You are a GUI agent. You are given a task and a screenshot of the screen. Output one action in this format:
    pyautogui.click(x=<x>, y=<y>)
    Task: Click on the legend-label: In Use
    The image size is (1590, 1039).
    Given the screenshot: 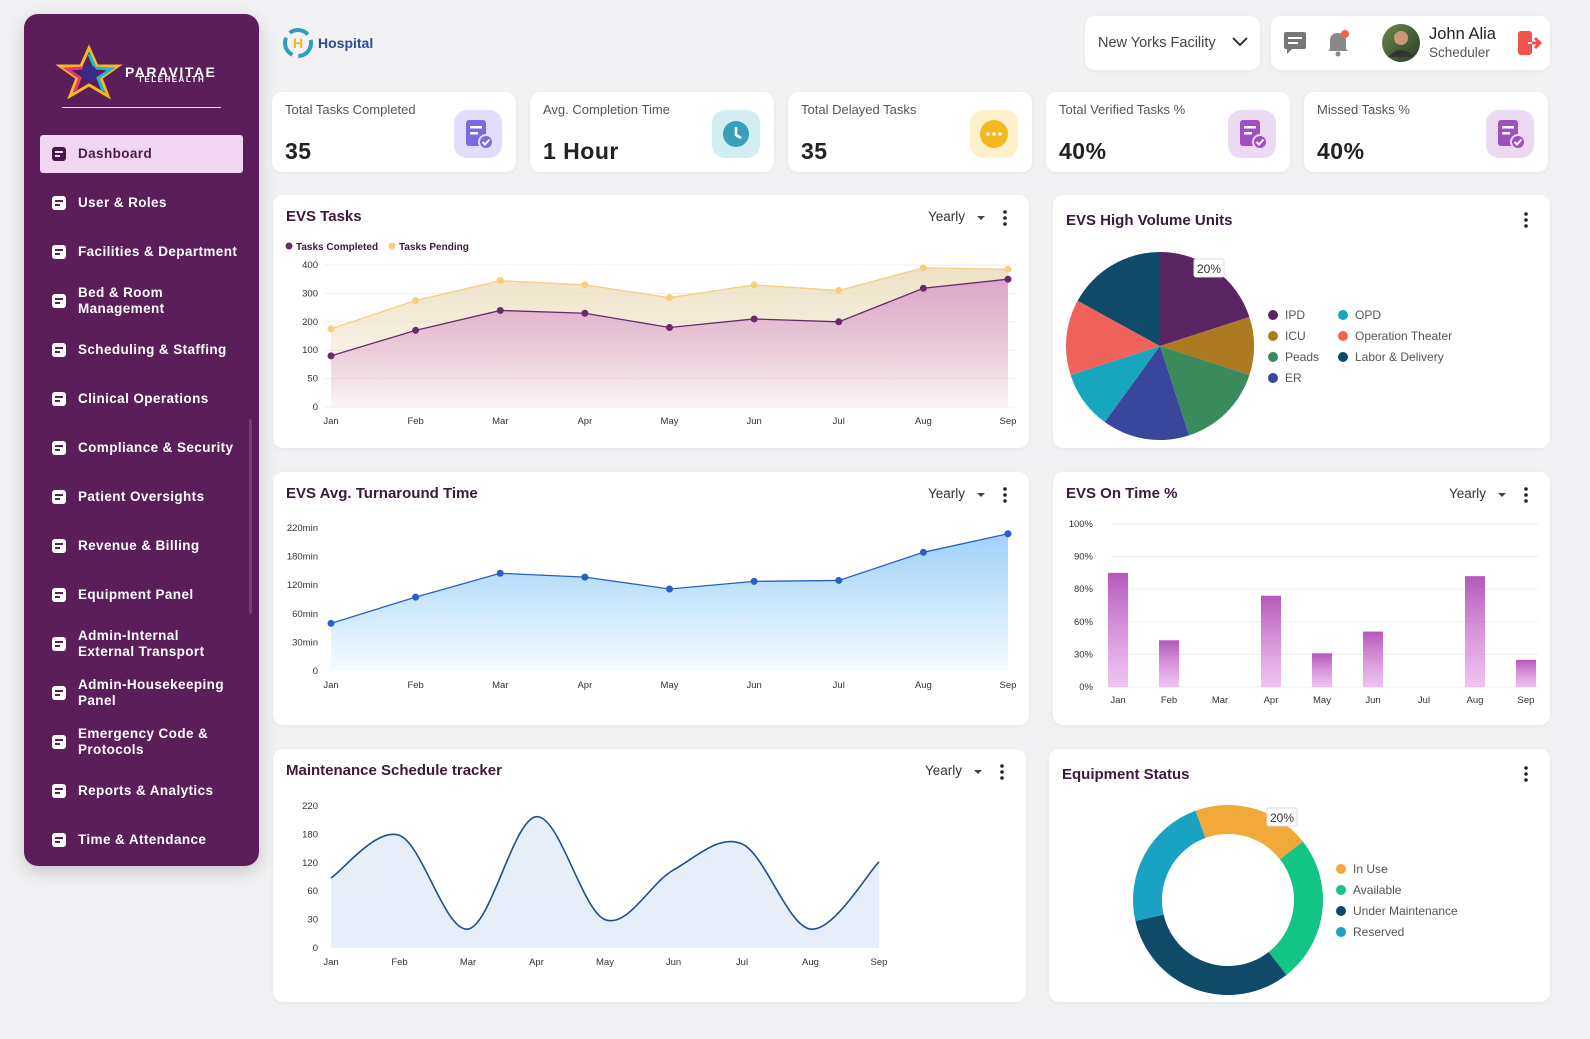 What is the action you would take?
    pyautogui.click(x=1370, y=869)
    